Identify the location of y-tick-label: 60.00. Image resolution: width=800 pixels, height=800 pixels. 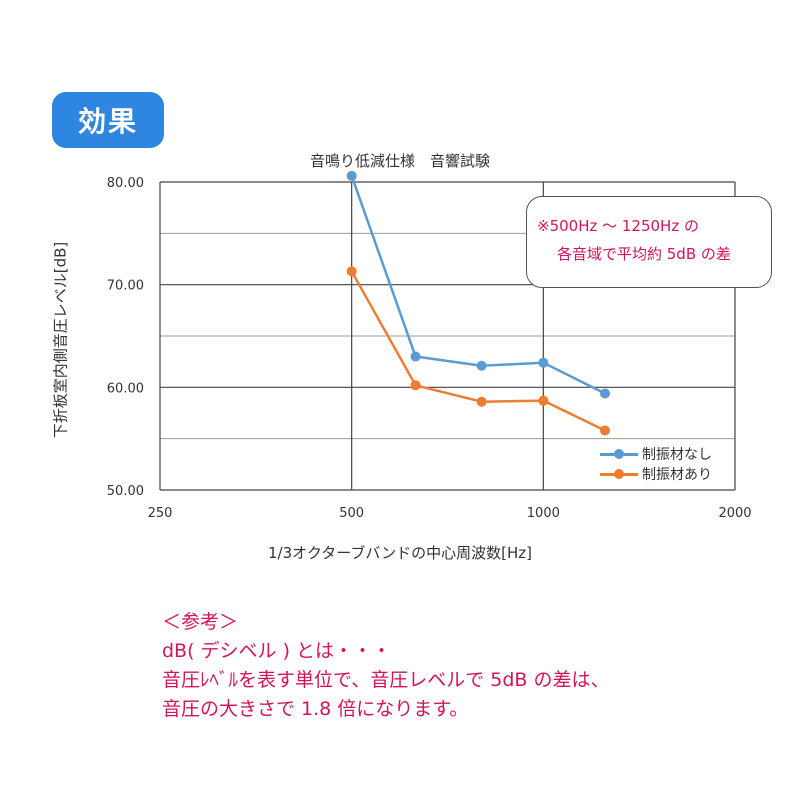
(125, 388).